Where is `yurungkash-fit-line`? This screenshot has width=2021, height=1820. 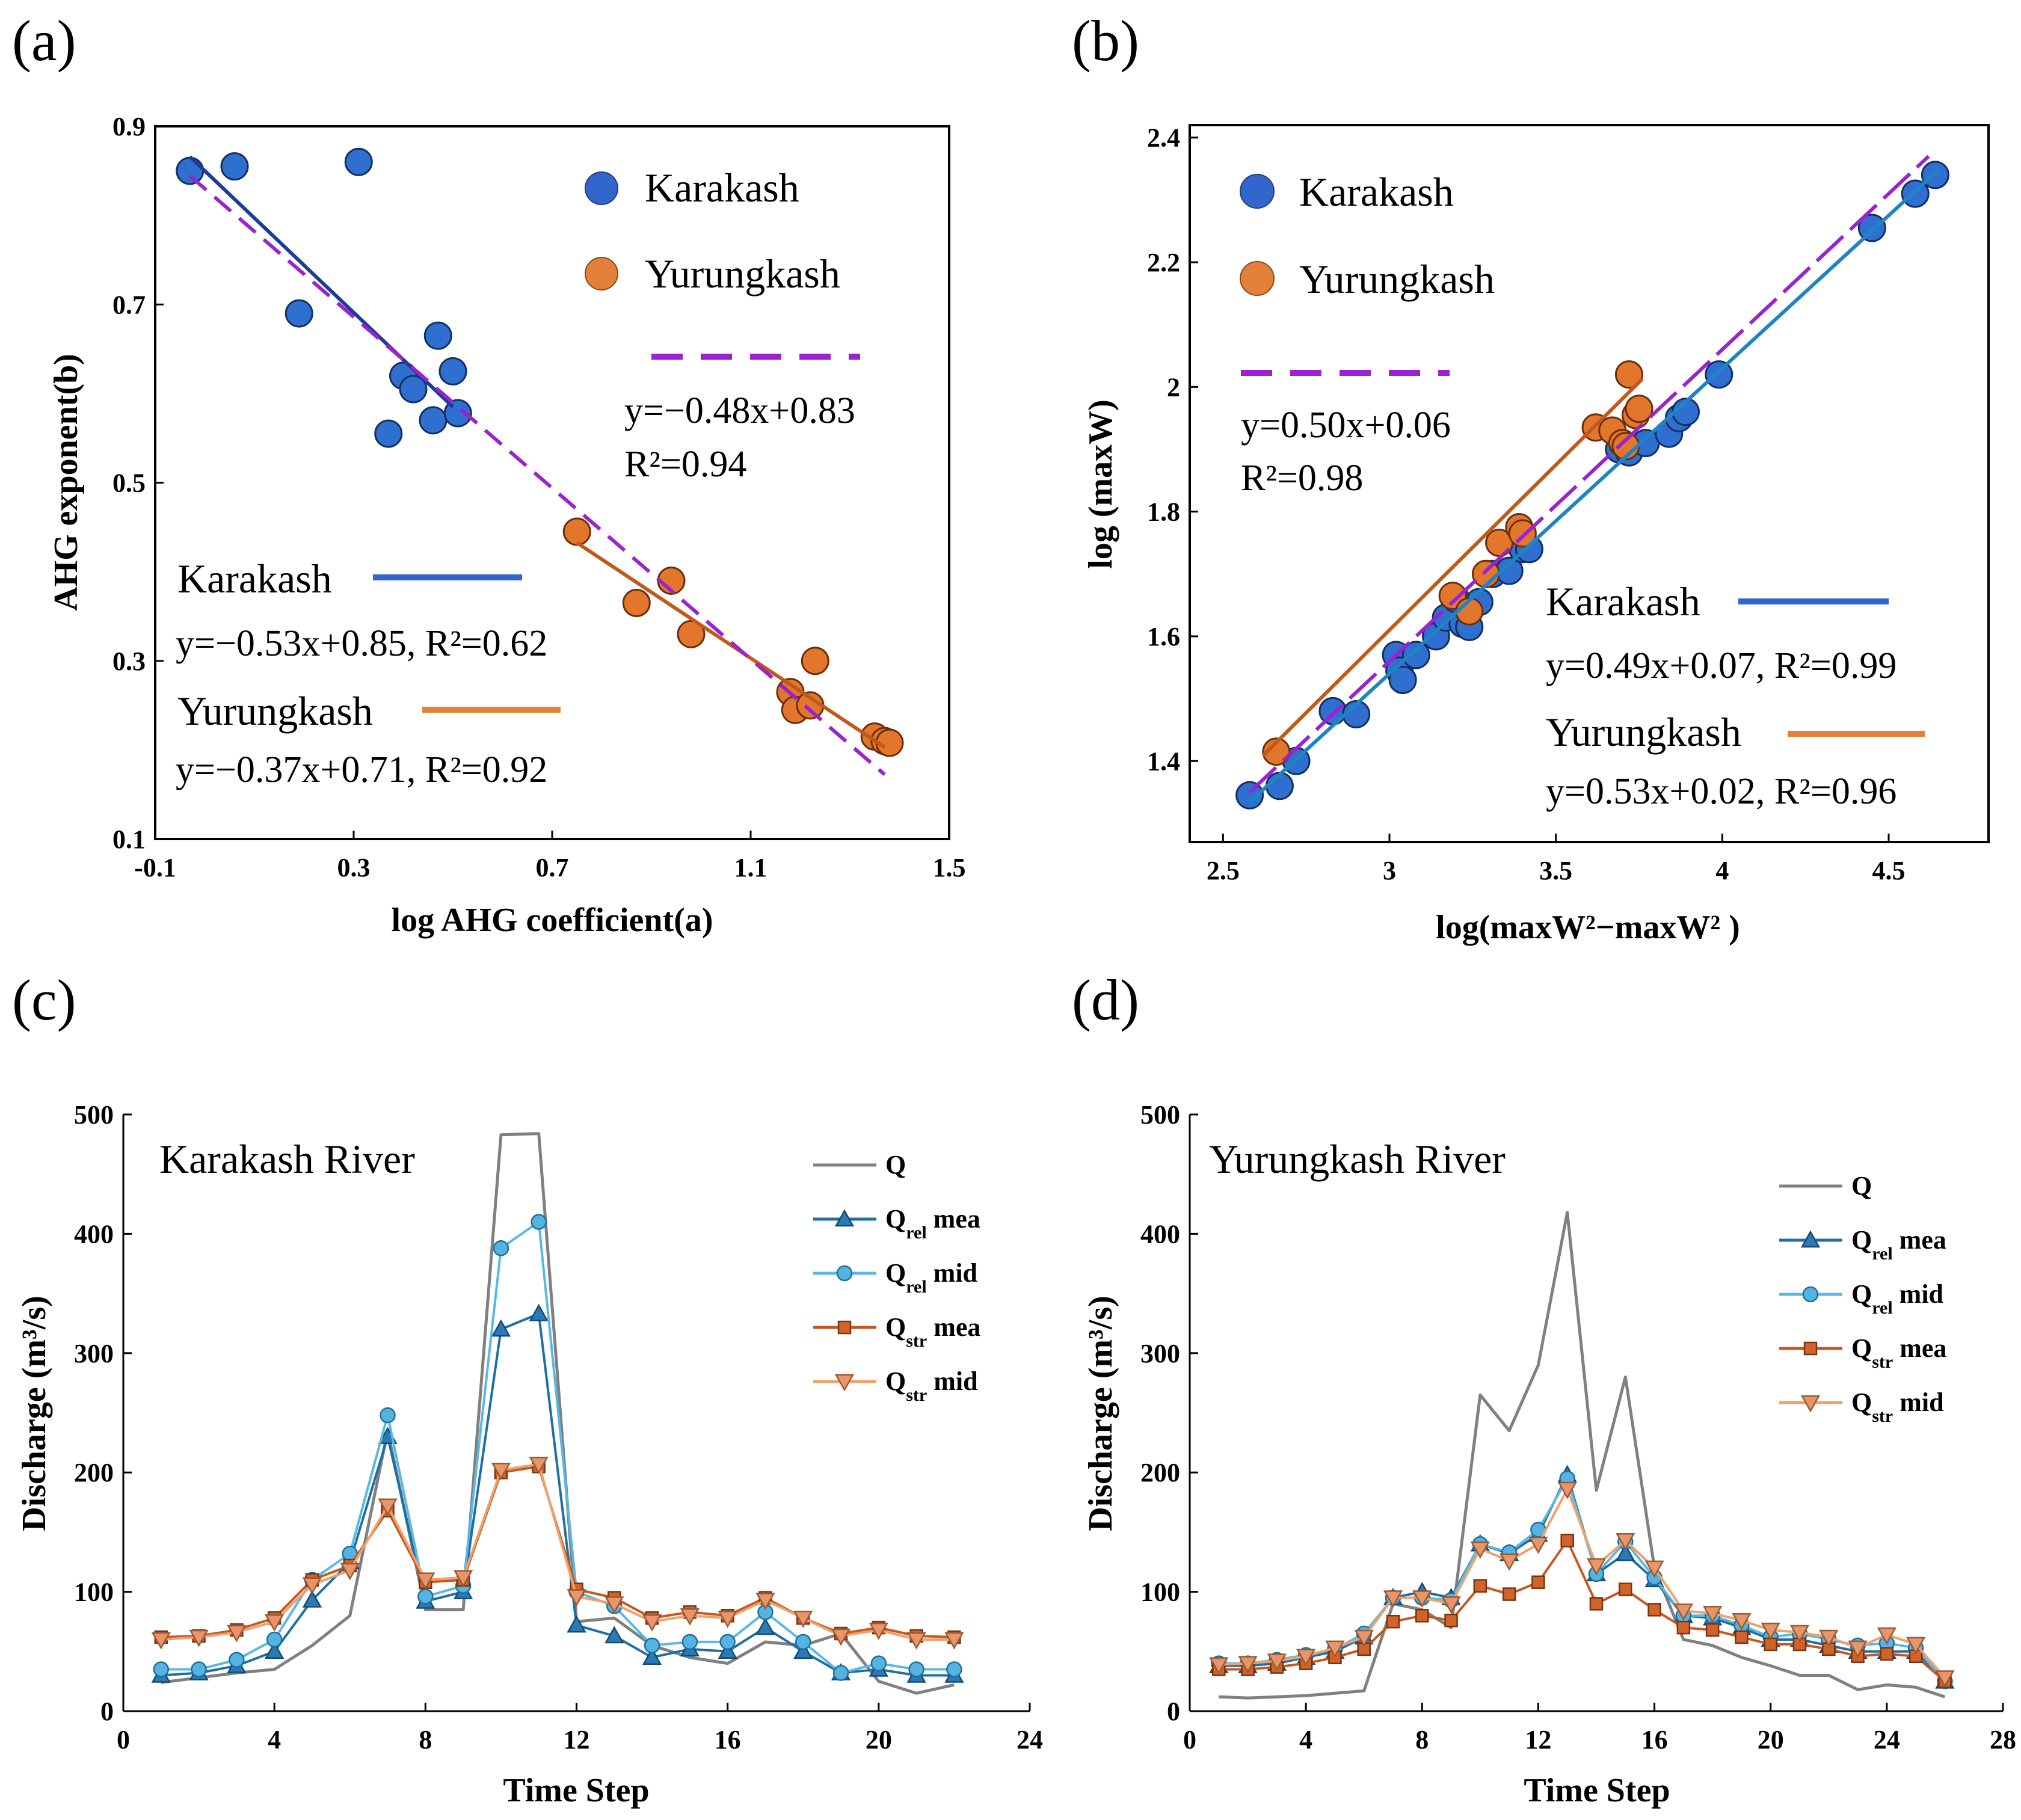 yurungkash-fit-line is located at coordinates (731, 645).